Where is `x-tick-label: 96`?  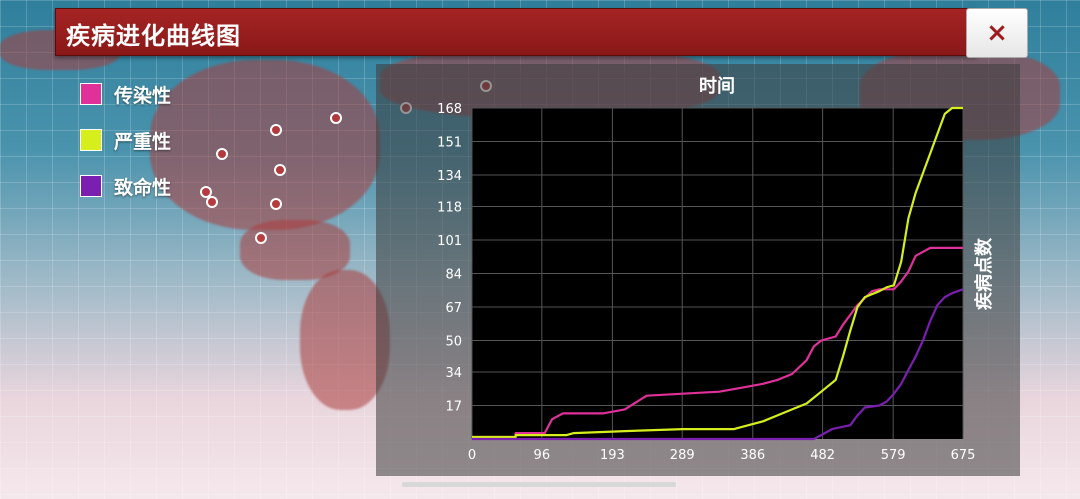
x-tick-label: 96 is located at coordinates (542, 455).